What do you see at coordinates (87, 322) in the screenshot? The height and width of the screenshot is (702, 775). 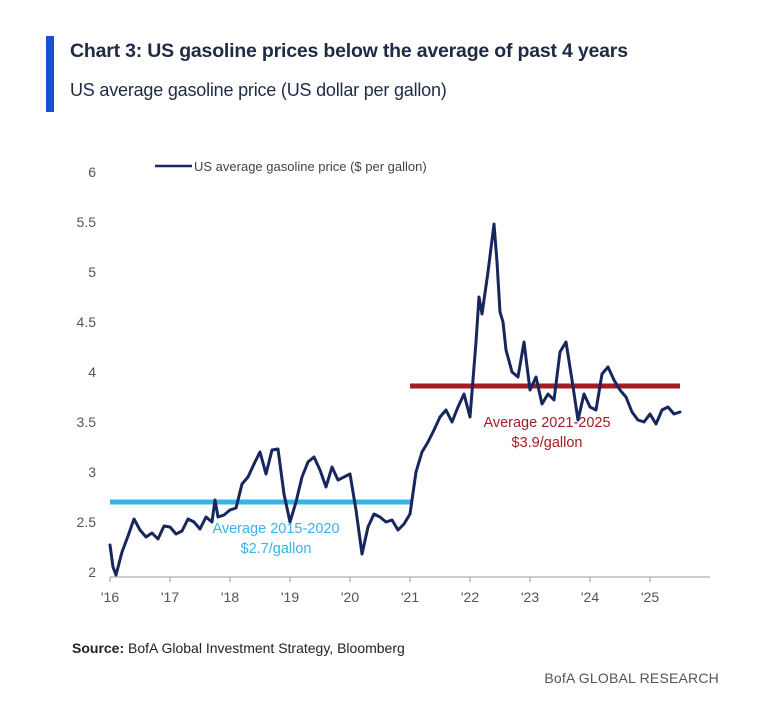 I see `y-tick-label: 4.5` at bounding box center [87, 322].